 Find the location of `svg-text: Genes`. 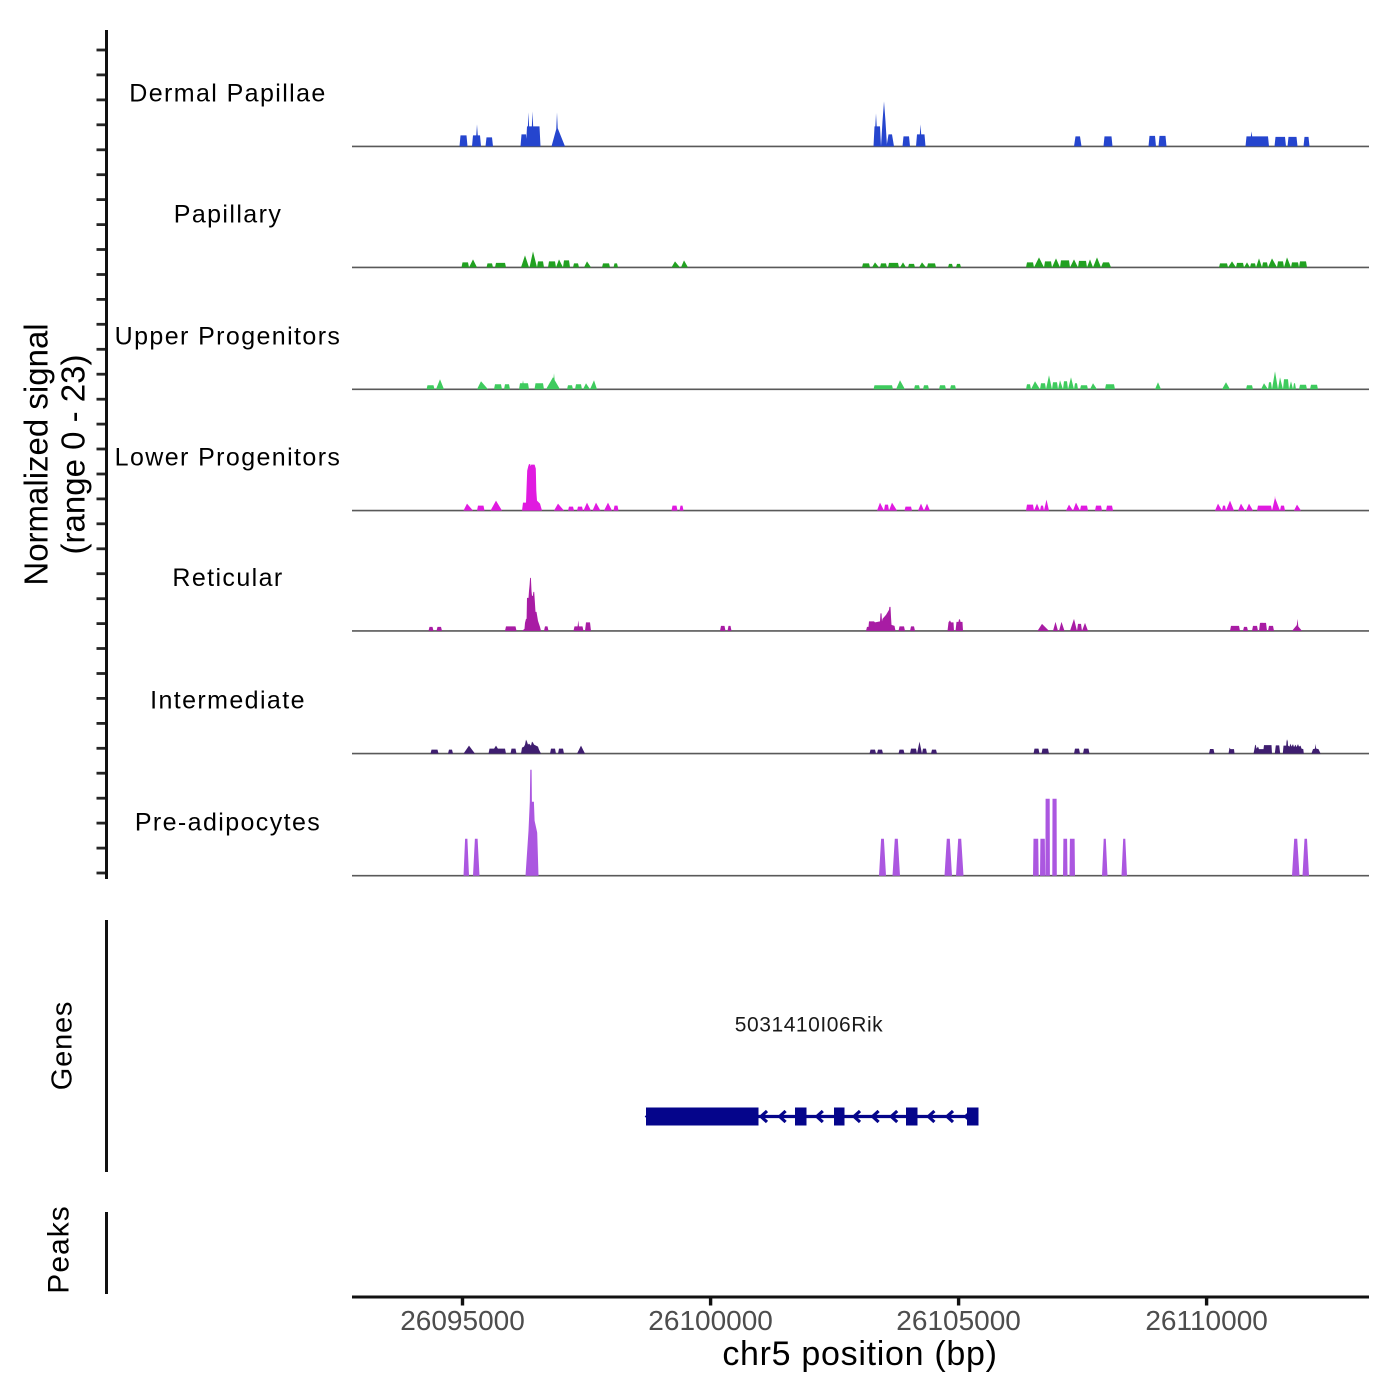

svg-text: Genes is located at coordinates (63, 1045).